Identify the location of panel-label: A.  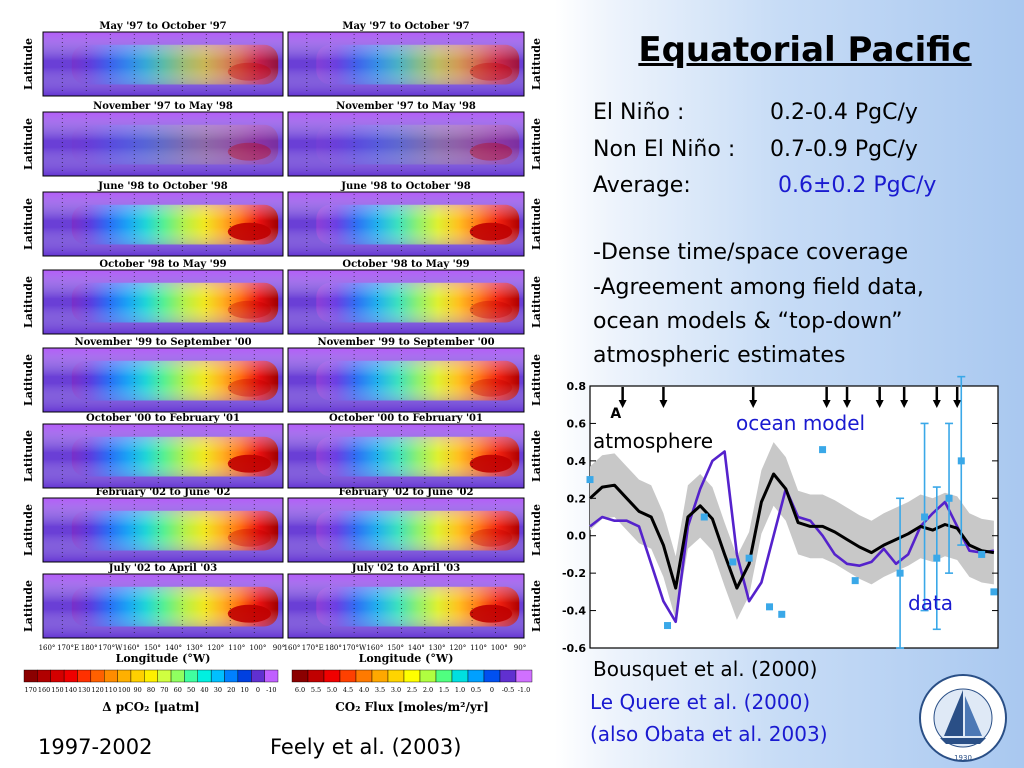
(615, 414).